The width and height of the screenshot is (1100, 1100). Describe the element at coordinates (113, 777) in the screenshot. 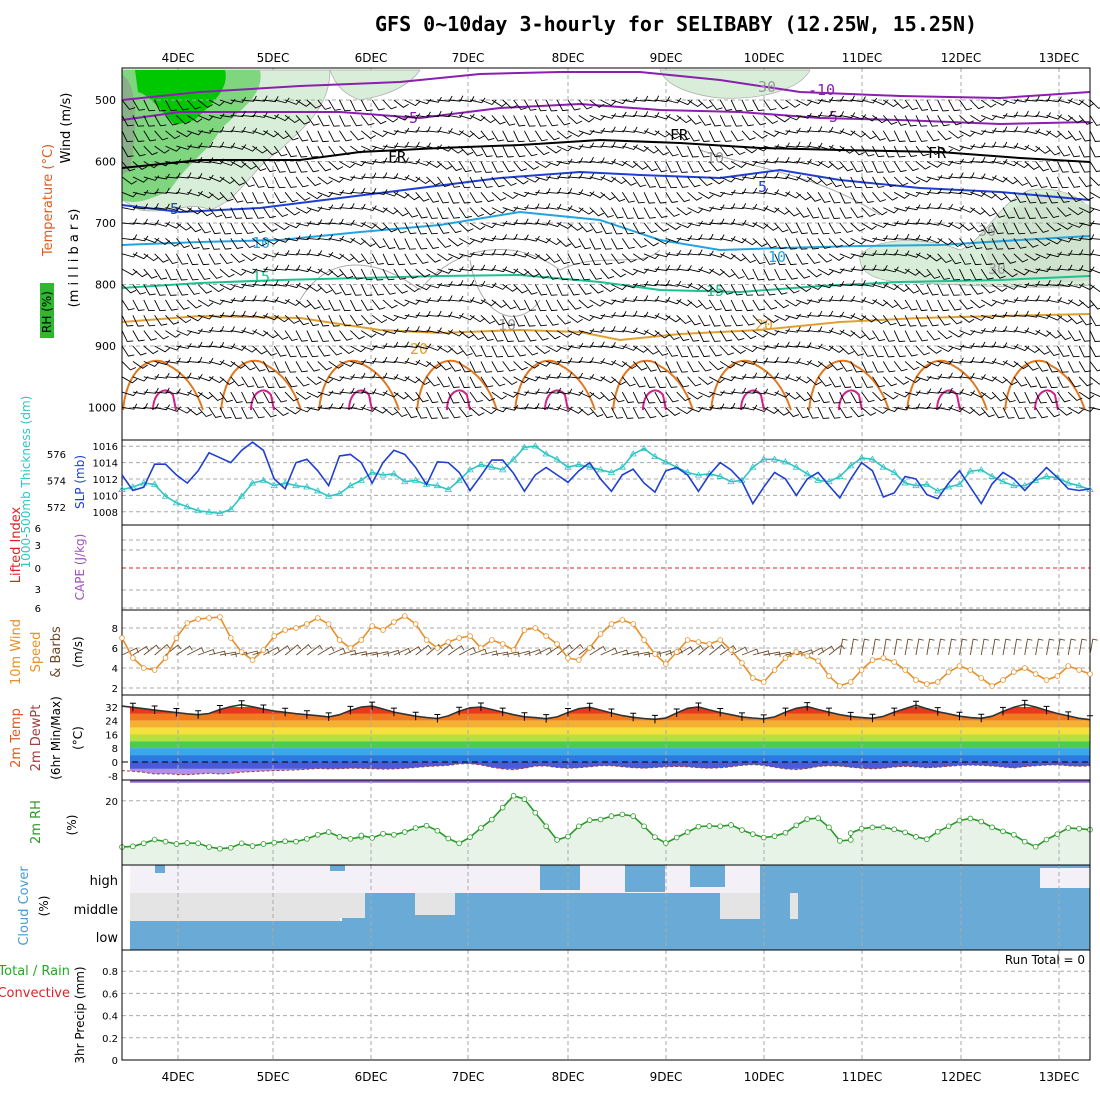

I see `temp-tick-label: -8` at that location.